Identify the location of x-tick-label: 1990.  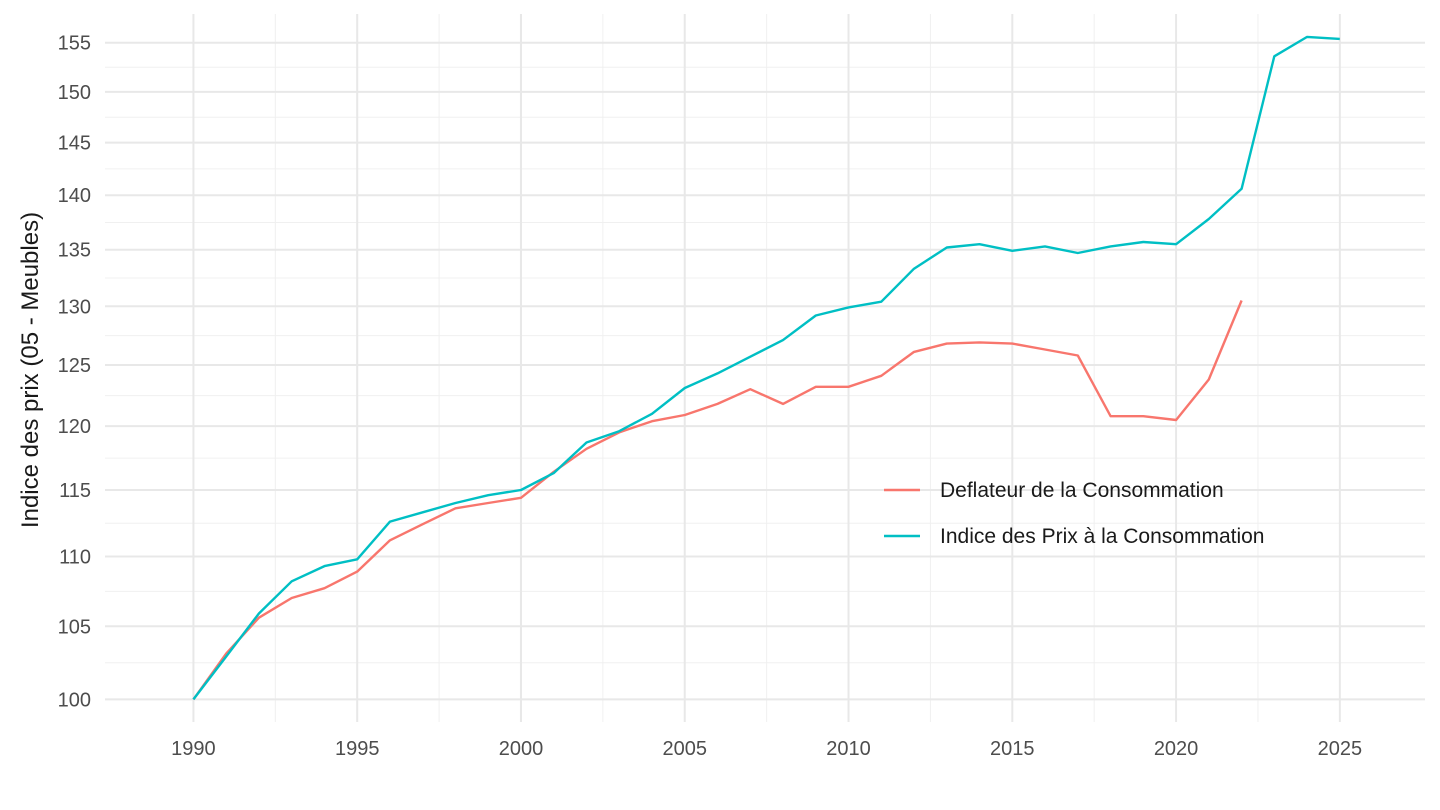
(193, 749).